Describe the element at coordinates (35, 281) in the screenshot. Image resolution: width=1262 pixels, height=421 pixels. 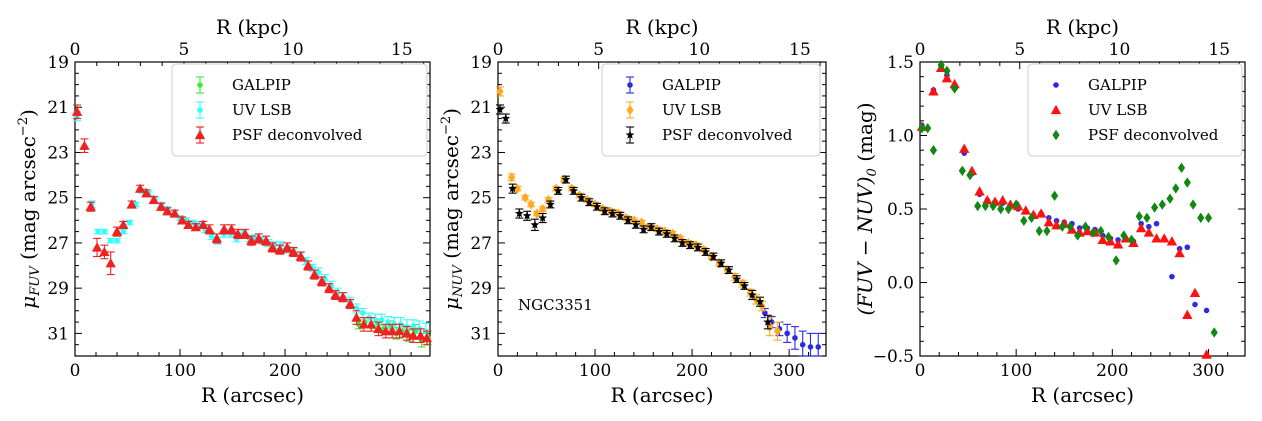
I see `y-title-sub: FUV` at that location.